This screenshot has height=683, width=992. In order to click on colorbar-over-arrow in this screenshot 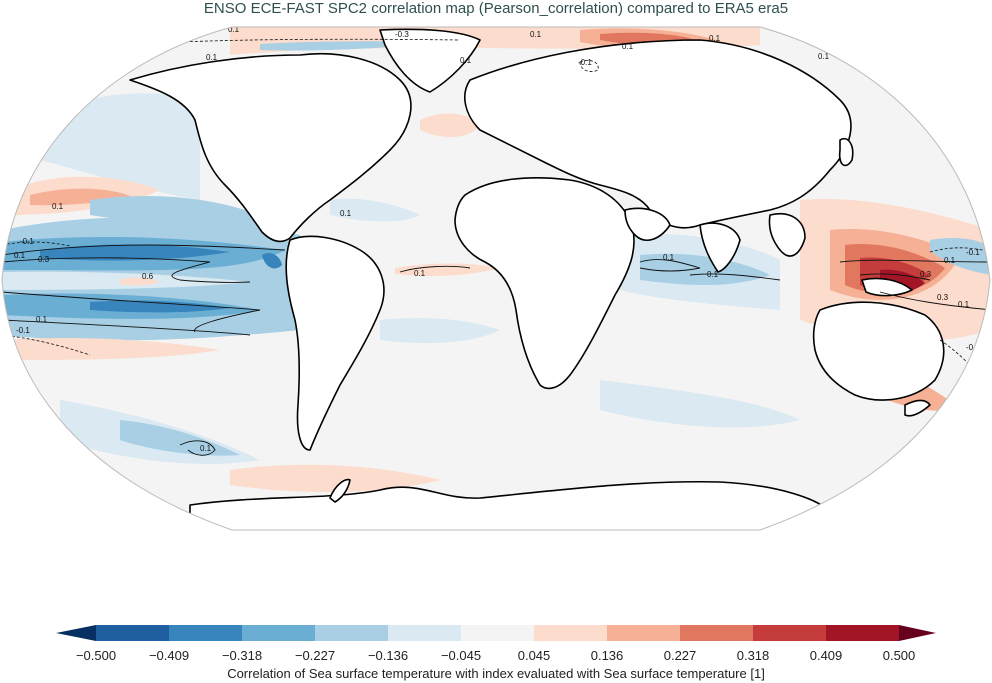, I will do `click(917, 633)`.